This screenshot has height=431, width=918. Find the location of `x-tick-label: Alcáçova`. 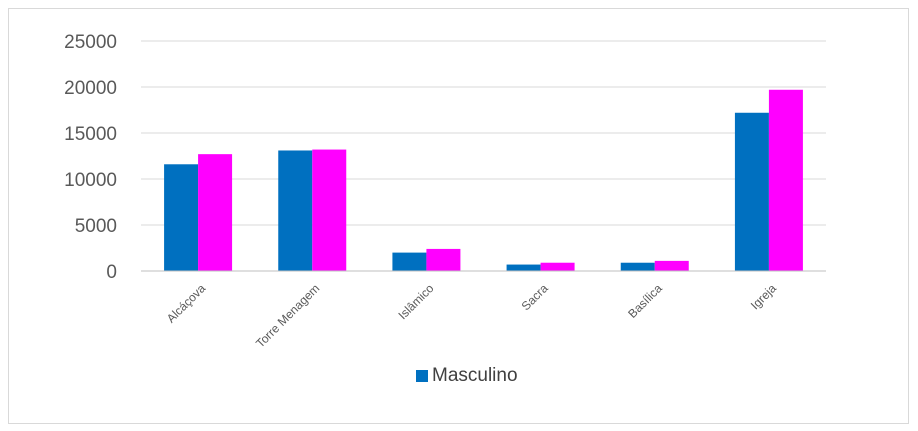

x-tick-label: Alcáçova is located at coordinates (186, 303).